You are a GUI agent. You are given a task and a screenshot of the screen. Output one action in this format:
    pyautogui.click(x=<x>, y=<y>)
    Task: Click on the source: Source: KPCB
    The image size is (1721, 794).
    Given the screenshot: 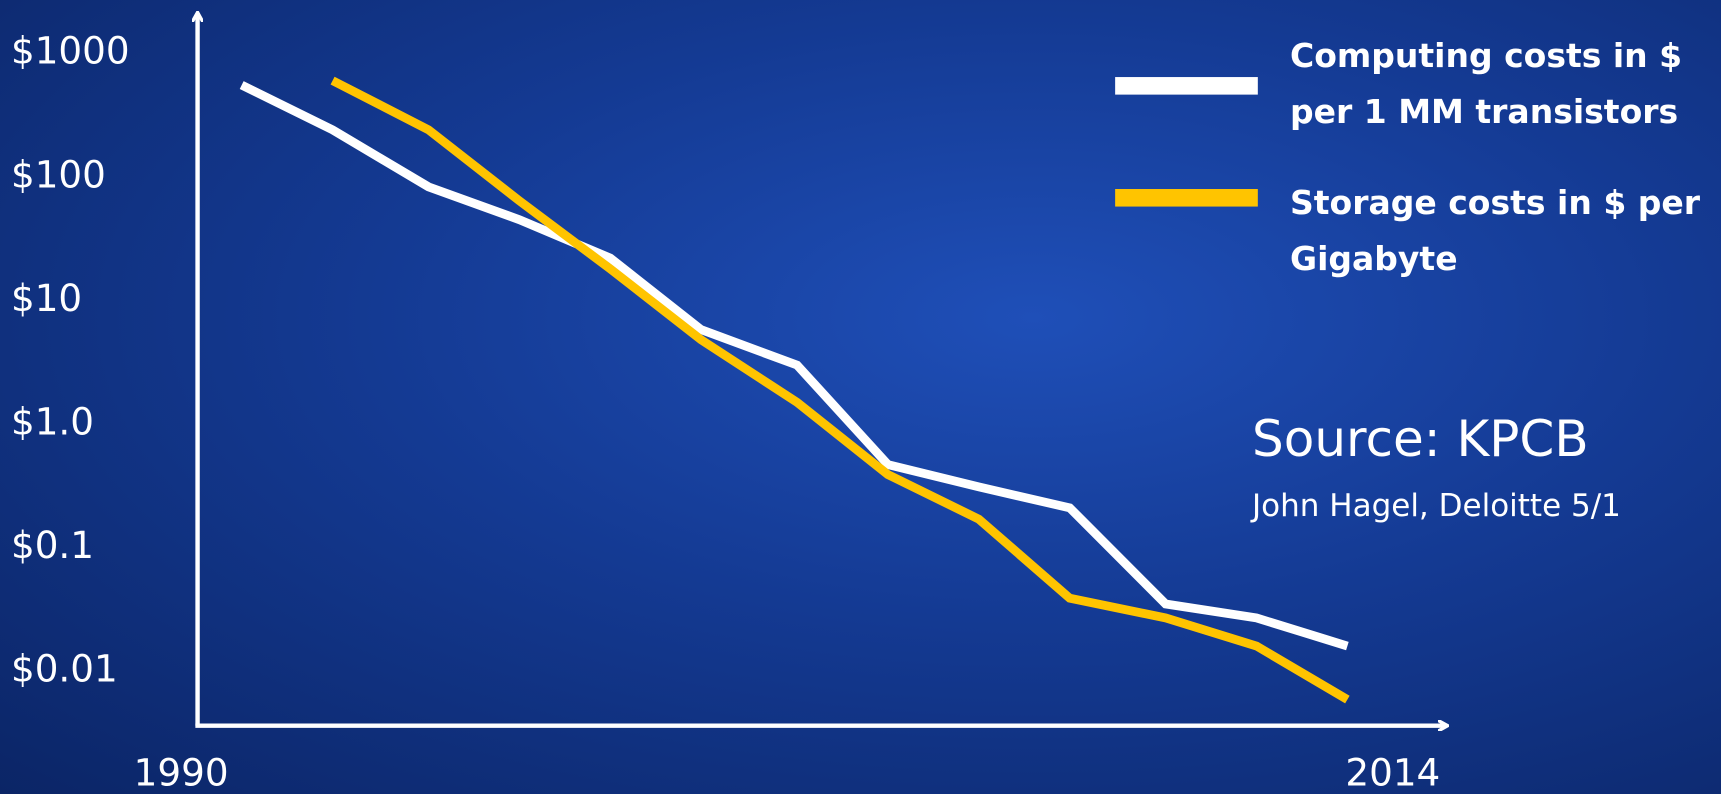 What is the action you would take?
    pyautogui.click(x=1420, y=439)
    